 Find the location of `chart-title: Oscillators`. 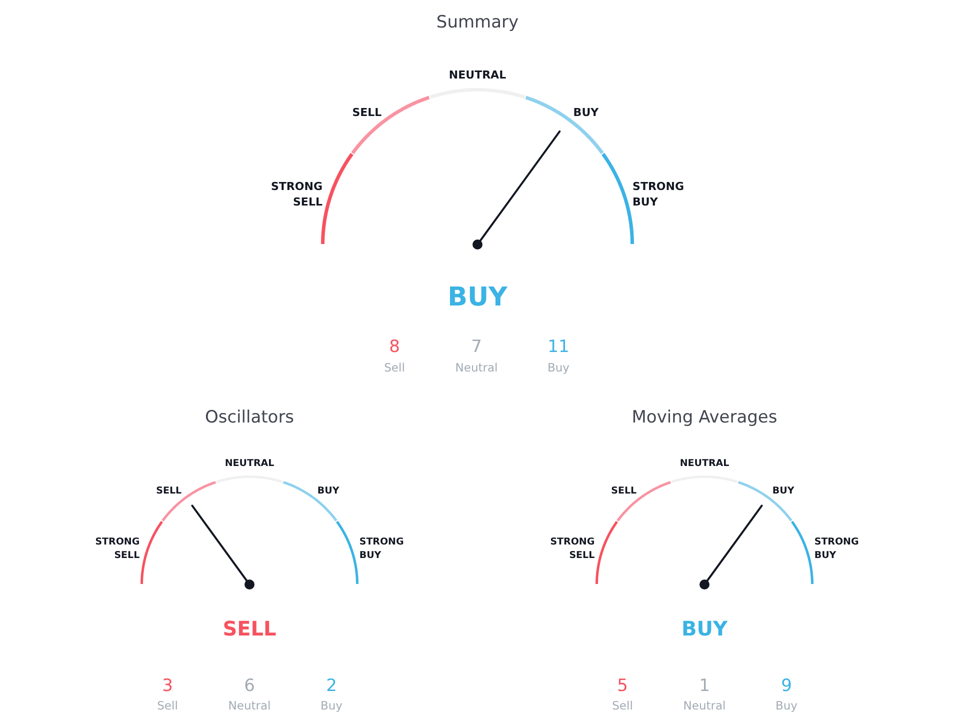

chart-title: Oscillators is located at coordinates (249, 418).